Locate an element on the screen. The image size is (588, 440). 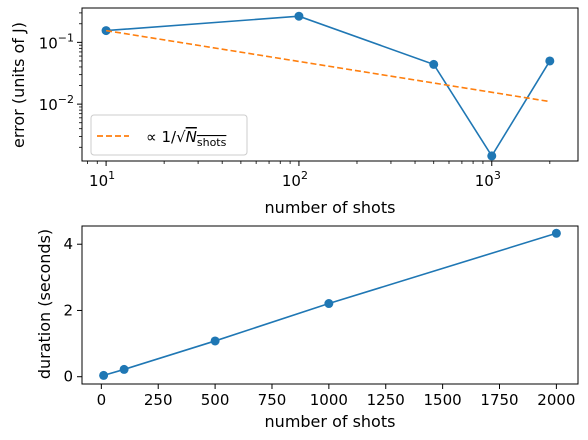
legend: ∝ 1/√Nshots is located at coordinates (169, 135).